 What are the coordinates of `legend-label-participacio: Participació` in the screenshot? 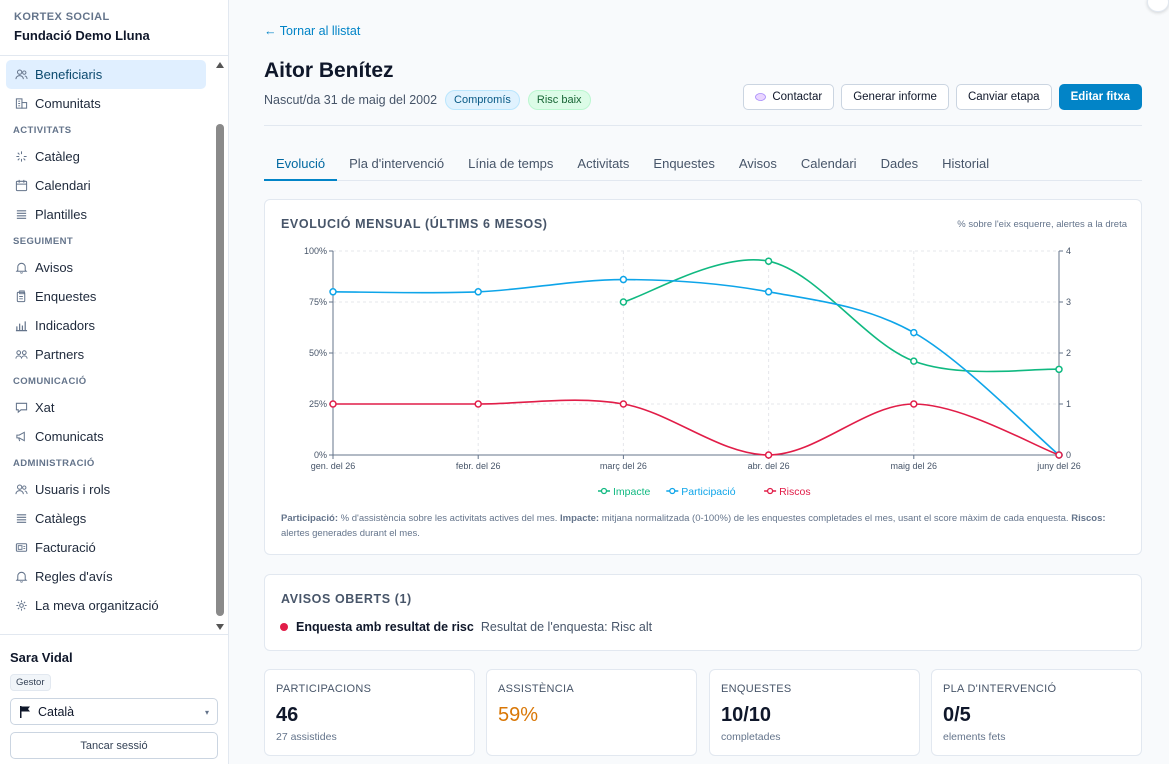 It's located at (708, 492).